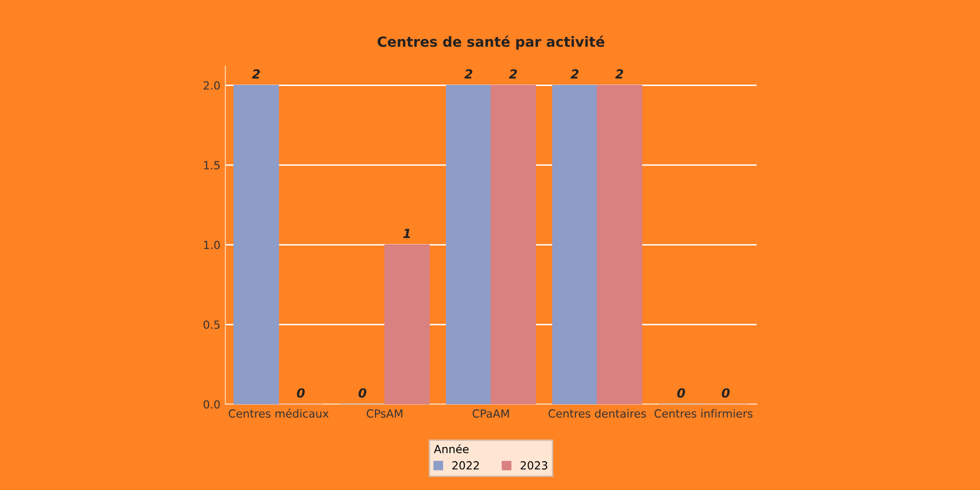 The width and height of the screenshot is (980, 490). What do you see at coordinates (212, 245) in the screenshot?
I see `text: 1.0` at bounding box center [212, 245].